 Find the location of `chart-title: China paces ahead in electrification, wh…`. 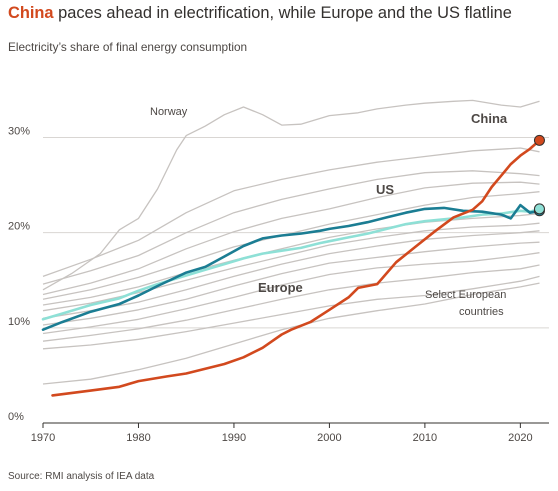

chart-title: China paces ahead in electrification, wh… is located at coordinates (280, 13).